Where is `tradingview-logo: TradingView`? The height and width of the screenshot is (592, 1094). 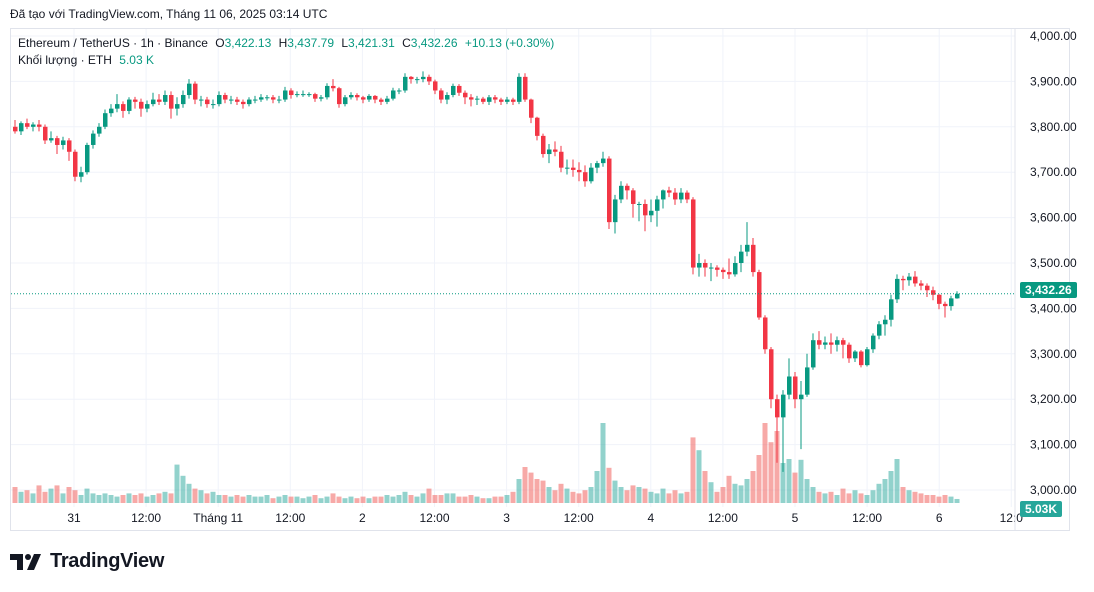
tradingview-logo: TradingView is located at coordinates (87, 561).